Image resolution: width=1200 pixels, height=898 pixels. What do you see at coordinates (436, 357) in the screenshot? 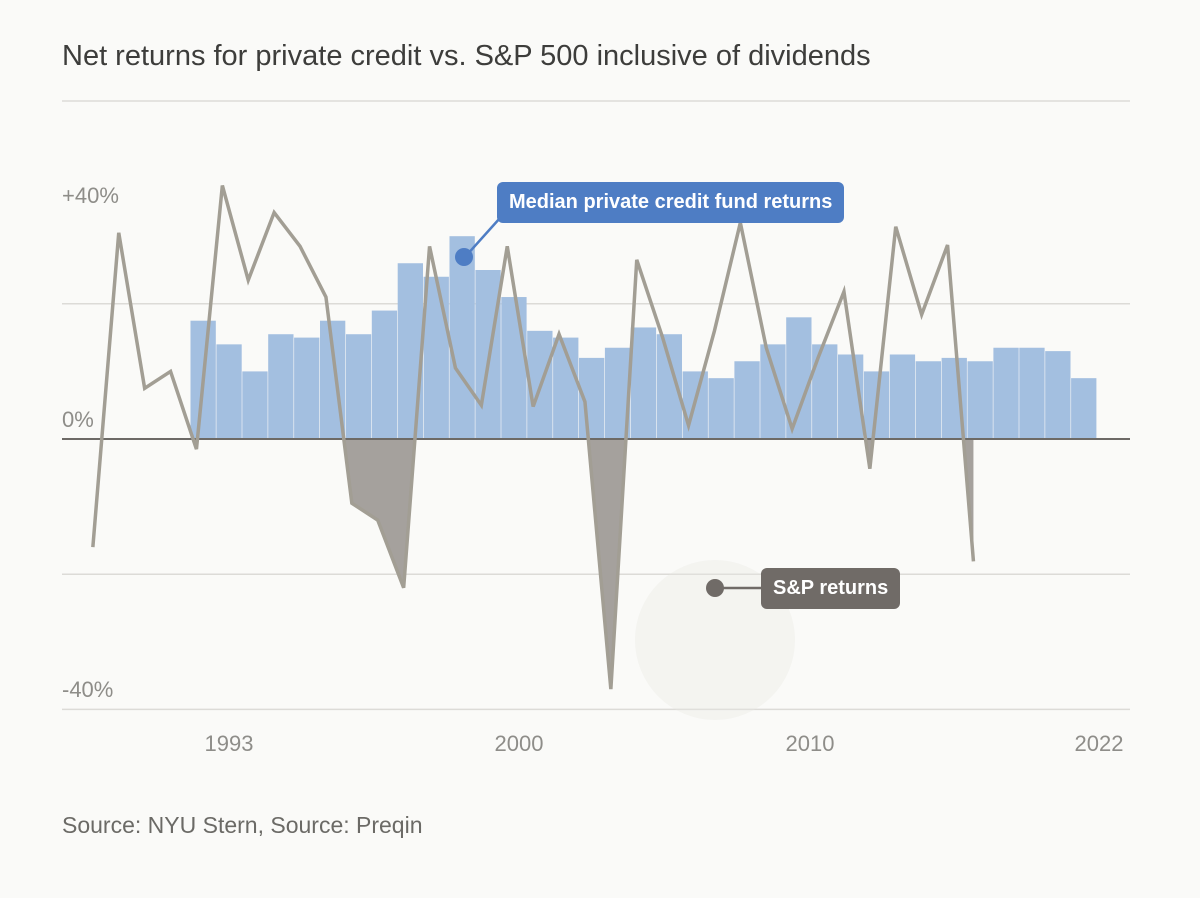
I see `bar-2001` at bounding box center [436, 357].